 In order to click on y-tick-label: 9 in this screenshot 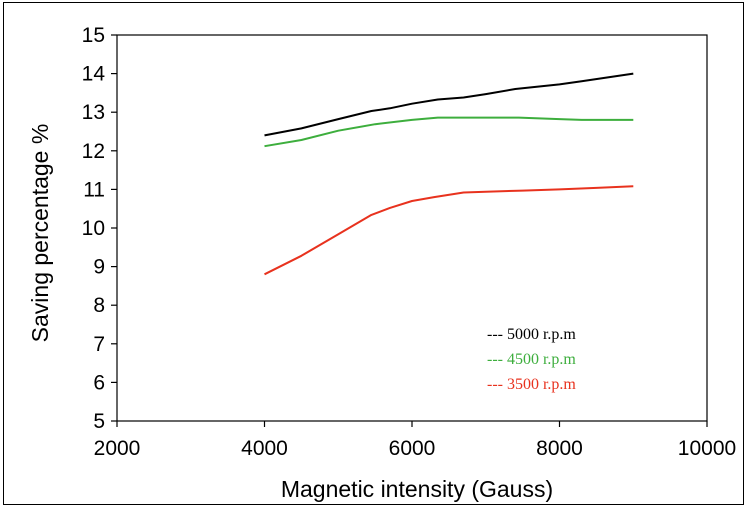, I will do `click(99, 267)`.